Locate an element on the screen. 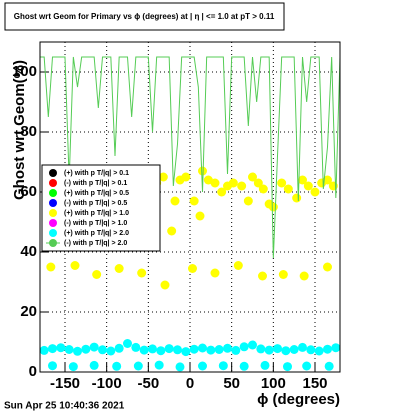  x-axis-label: ϕ (degrees) is located at coordinates (298, 399).